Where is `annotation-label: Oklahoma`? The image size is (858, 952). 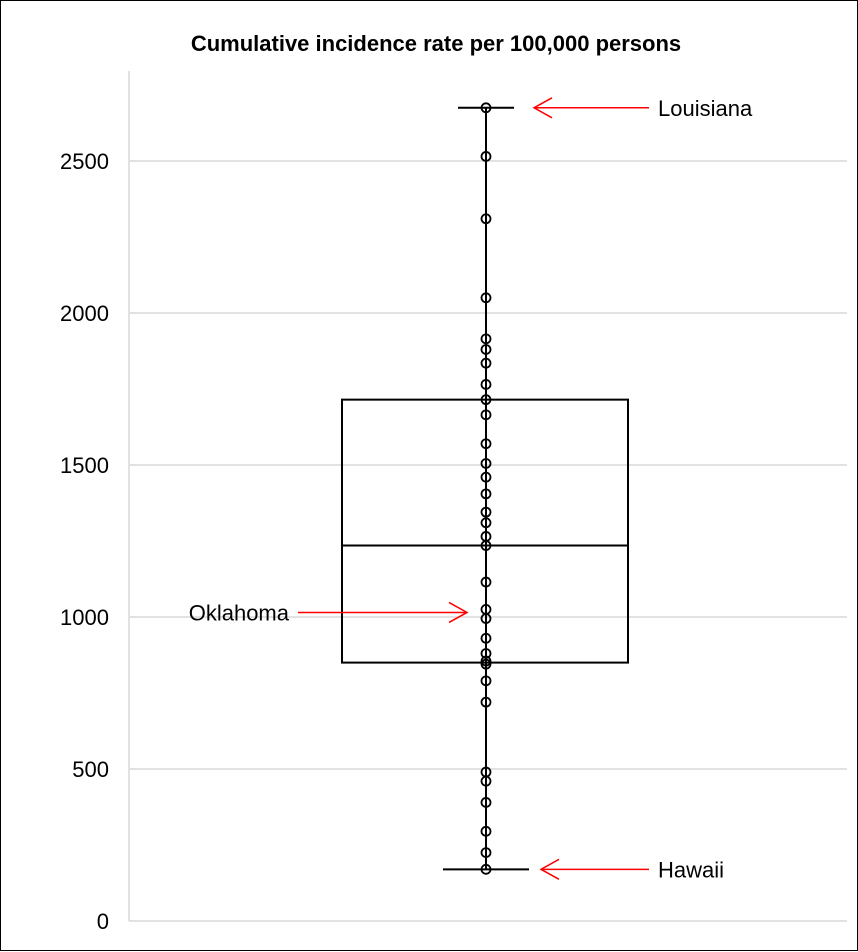 annotation-label: Oklahoma is located at coordinates (239, 612).